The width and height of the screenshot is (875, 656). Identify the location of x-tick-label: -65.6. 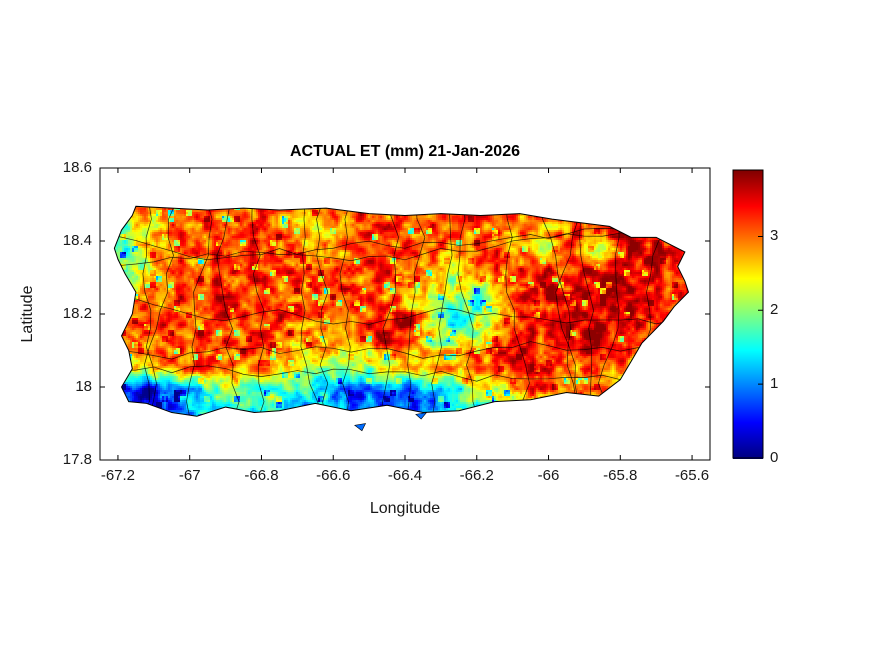
(692, 475).